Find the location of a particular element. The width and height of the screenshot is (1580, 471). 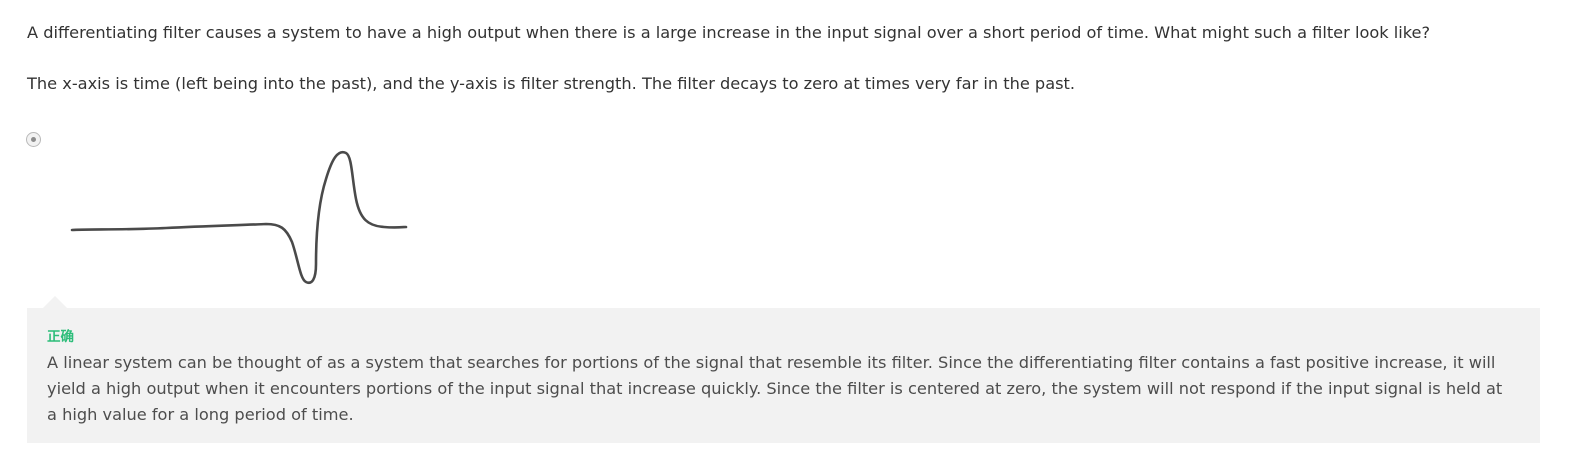

radio-selected-dot-icon is located at coordinates (33, 139).